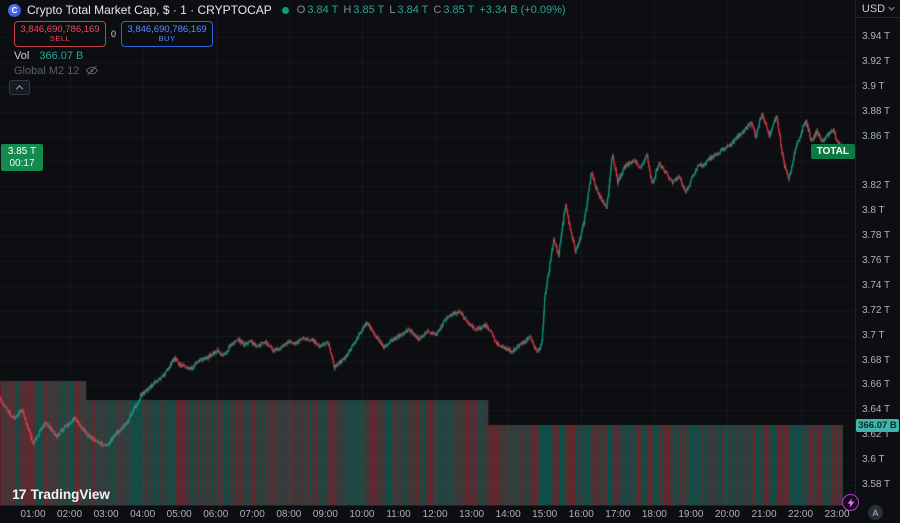 This screenshot has height=523, width=900. I want to click on global-m2-indicator-row: Global M2 12, so click(56, 70).